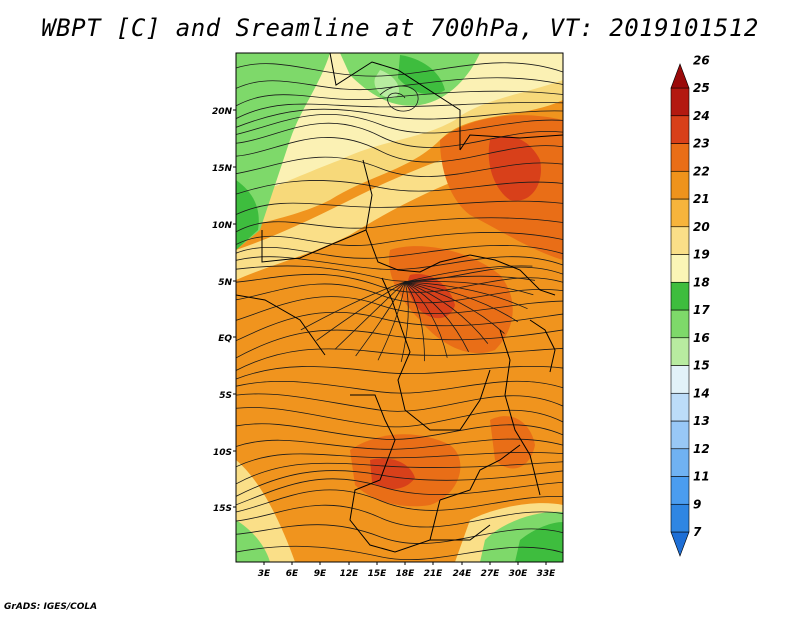 The image size is (800, 618). What do you see at coordinates (222, 169) in the screenshot?
I see `lat-label: 15N` at bounding box center [222, 169].